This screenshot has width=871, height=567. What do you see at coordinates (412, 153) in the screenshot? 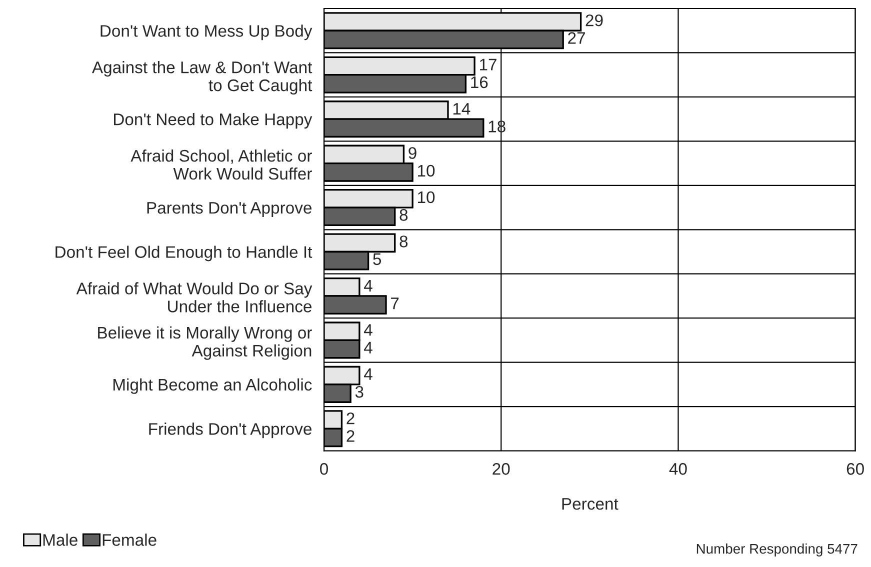
I see `data-label: 9` at bounding box center [412, 153].